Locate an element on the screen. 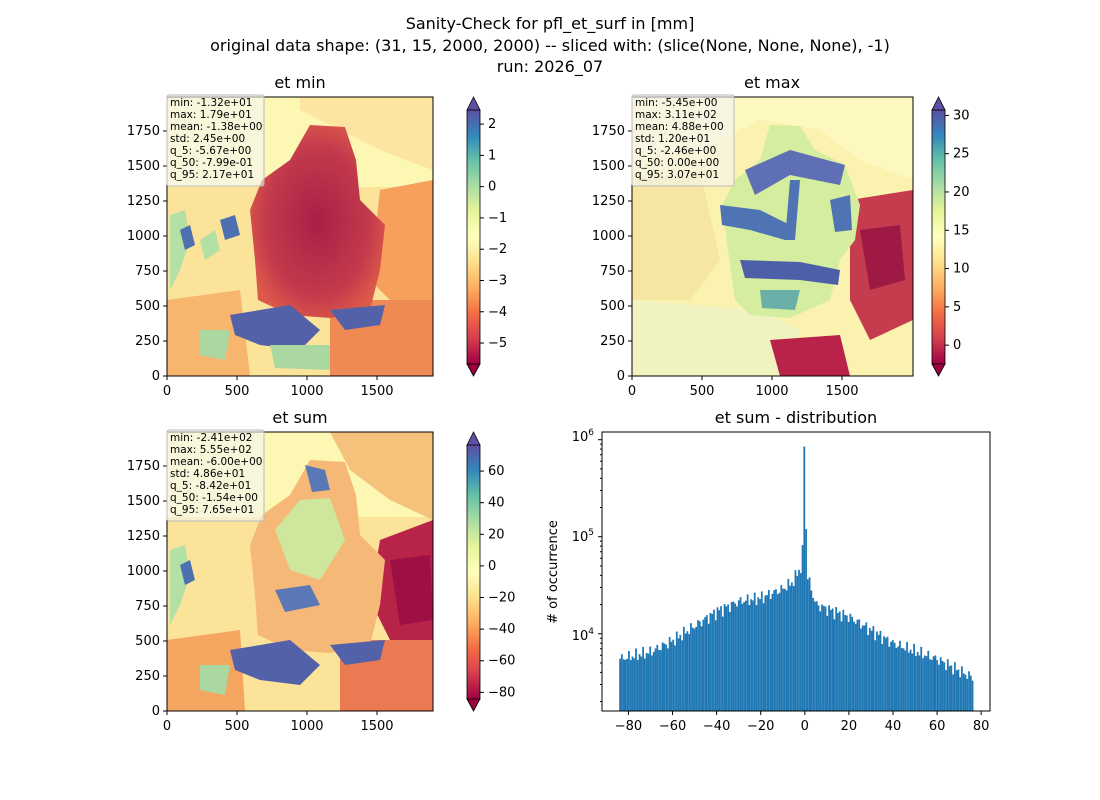 The height and width of the screenshot is (800, 1100). y-tick-label: 1750 is located at coordinates (143, 466).